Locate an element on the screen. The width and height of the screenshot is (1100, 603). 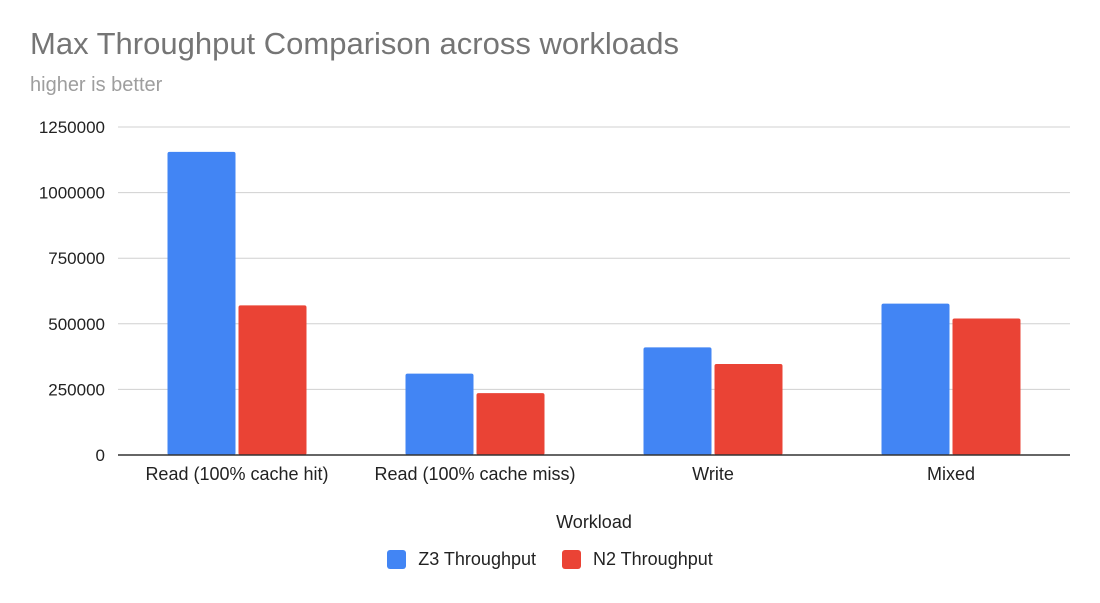
x-tick-label: Read (100% cache miss) is located at coordinates (474, 474).